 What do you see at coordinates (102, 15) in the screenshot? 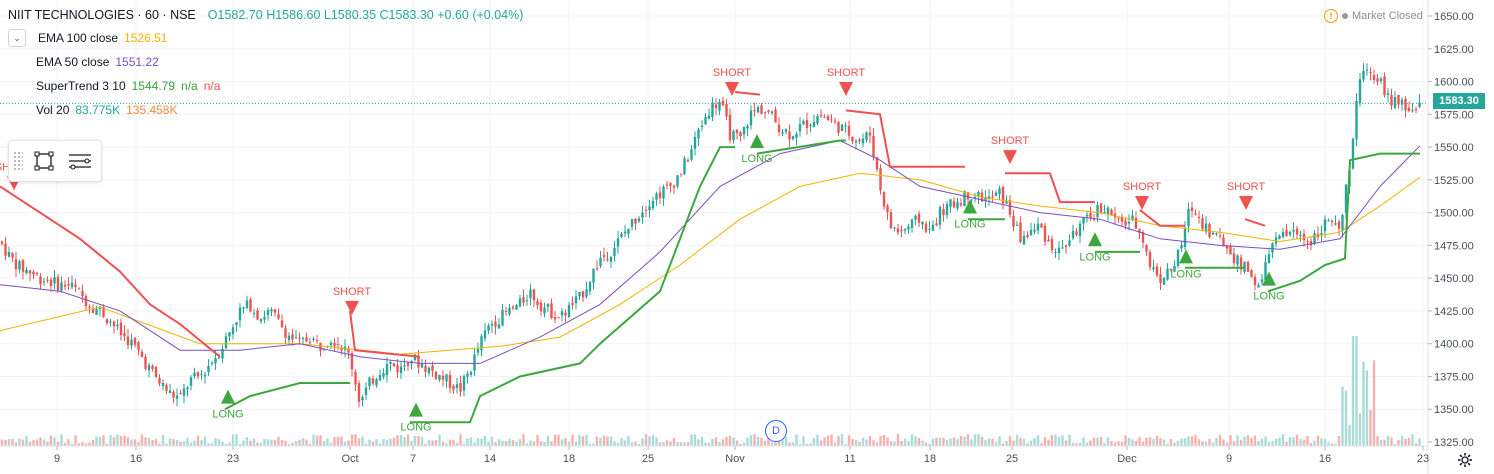
I see `symbol-title: NIIT TECHNOLOGIES · 60 · NSE` at bounding box center [102, 15].